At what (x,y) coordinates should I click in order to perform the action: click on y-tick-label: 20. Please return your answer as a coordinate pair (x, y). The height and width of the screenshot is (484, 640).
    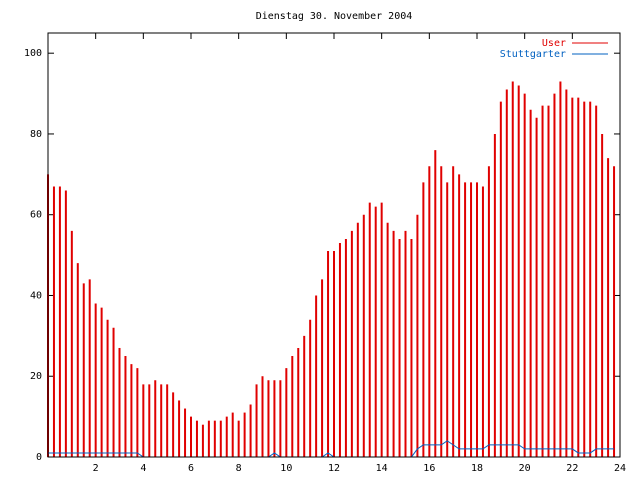
    Looking at the image, I should click on (36, 376).